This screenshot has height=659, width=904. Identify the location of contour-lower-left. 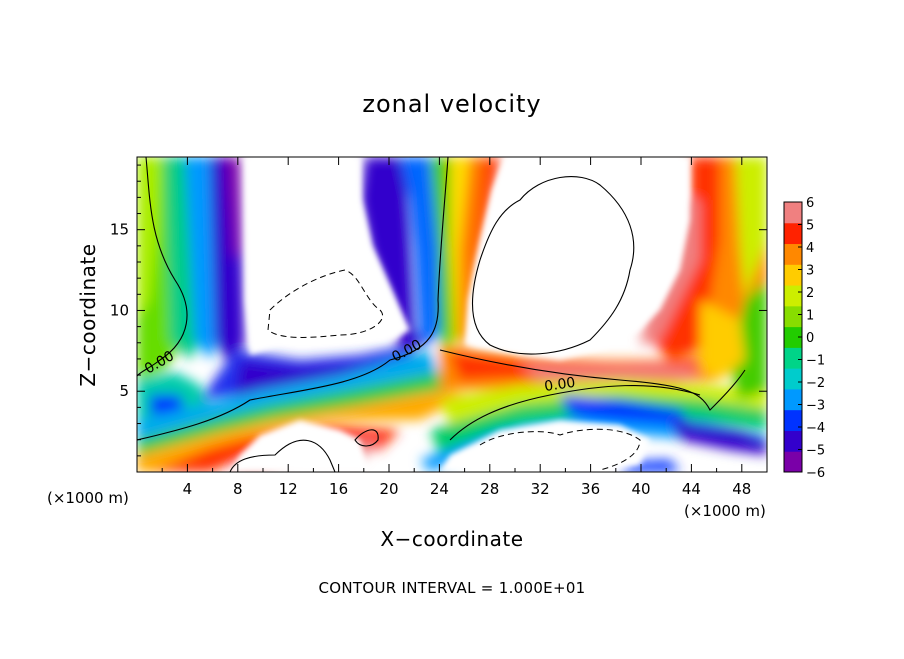
(282, 455).